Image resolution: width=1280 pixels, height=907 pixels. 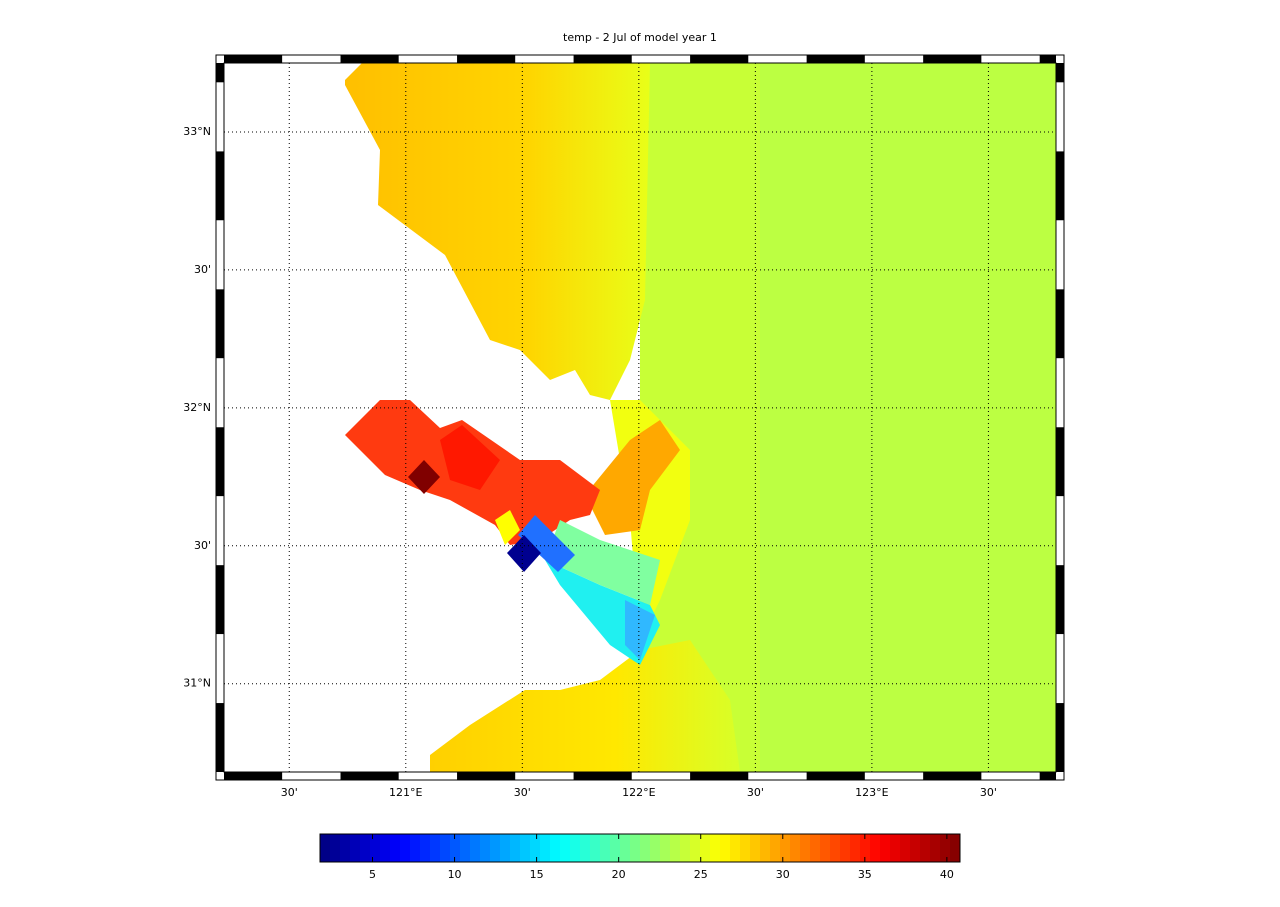 What do you see at coordinates (700, 417) in the screenshot?
I see `sea-offshore-band` at bounding box center [700, 417].